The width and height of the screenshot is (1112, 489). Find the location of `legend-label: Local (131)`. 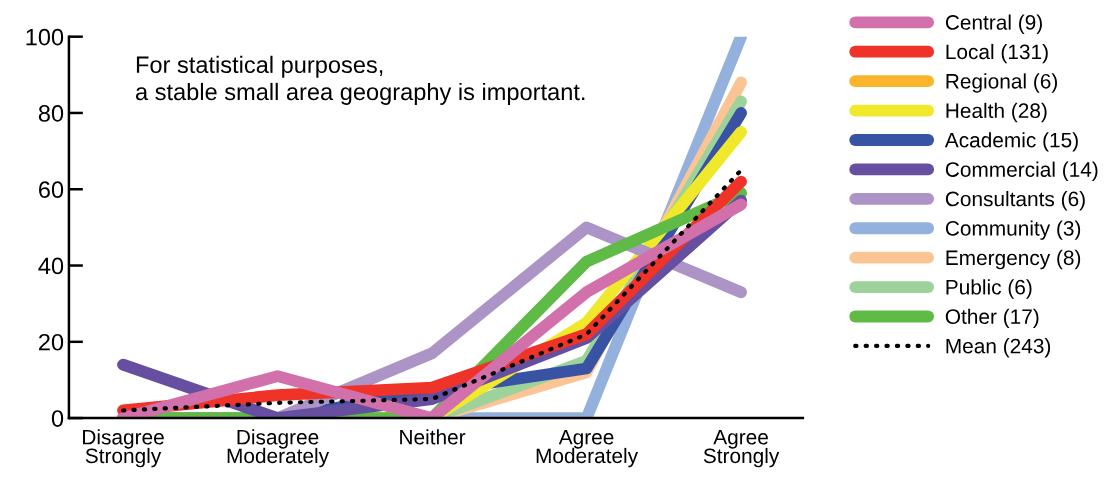

legend-label: Local (131) is located at coordinates (997, 53).